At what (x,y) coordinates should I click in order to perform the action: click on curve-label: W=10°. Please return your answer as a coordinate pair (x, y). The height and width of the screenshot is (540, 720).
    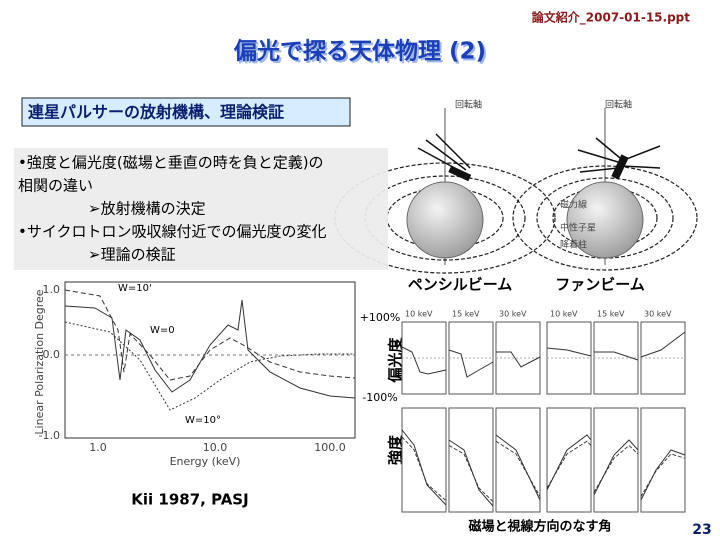
    Looking at the image, I should click on (203, 420).